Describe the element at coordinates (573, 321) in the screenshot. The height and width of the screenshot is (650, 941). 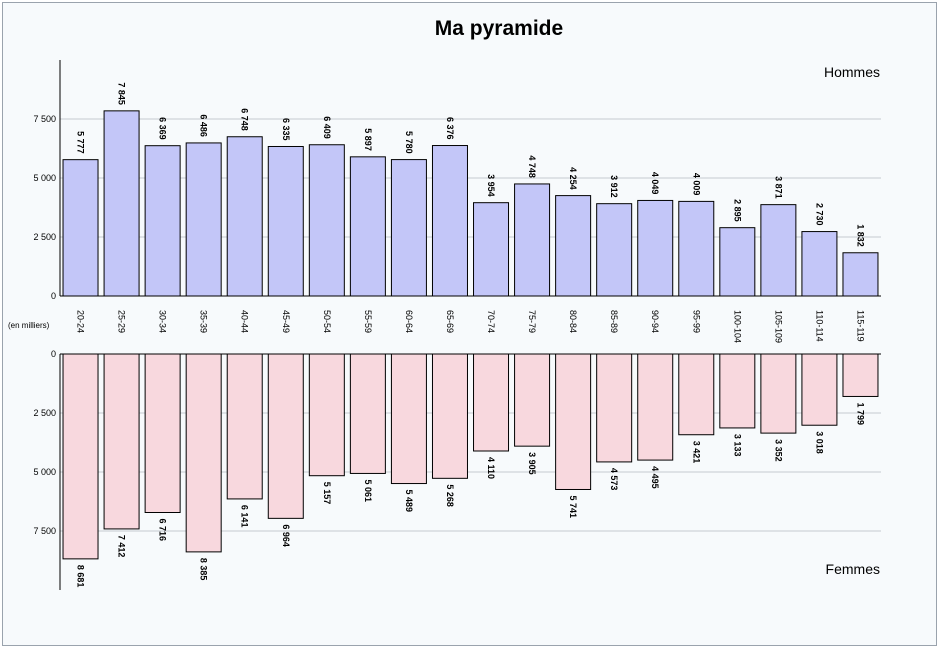
I see `category-label: 80-84` at that location.